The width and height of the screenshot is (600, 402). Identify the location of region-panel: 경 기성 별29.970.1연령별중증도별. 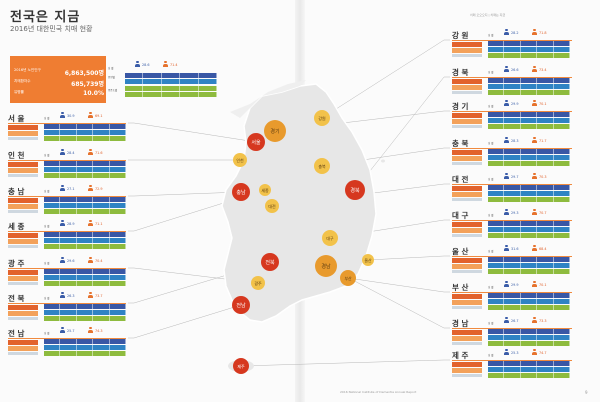
(512, 120).